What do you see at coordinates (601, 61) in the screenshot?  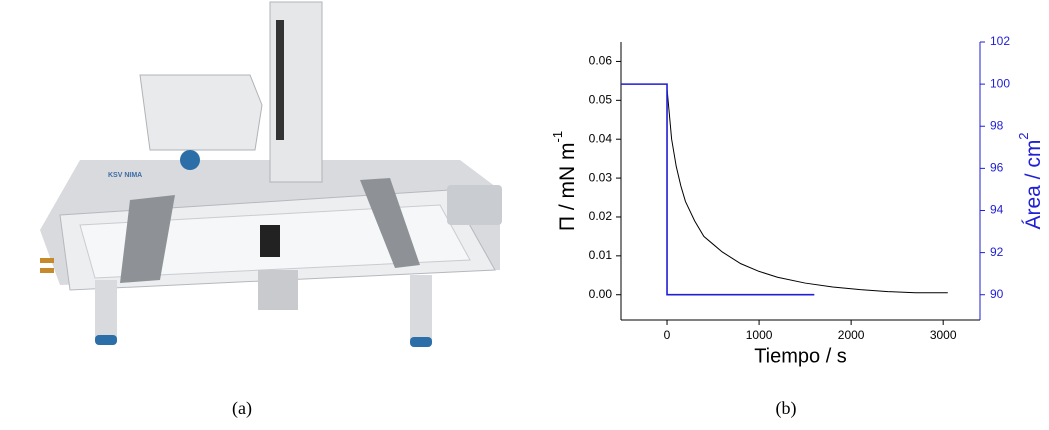 I see `y-tick-label: 0.06` at bounding box center [601, 61].